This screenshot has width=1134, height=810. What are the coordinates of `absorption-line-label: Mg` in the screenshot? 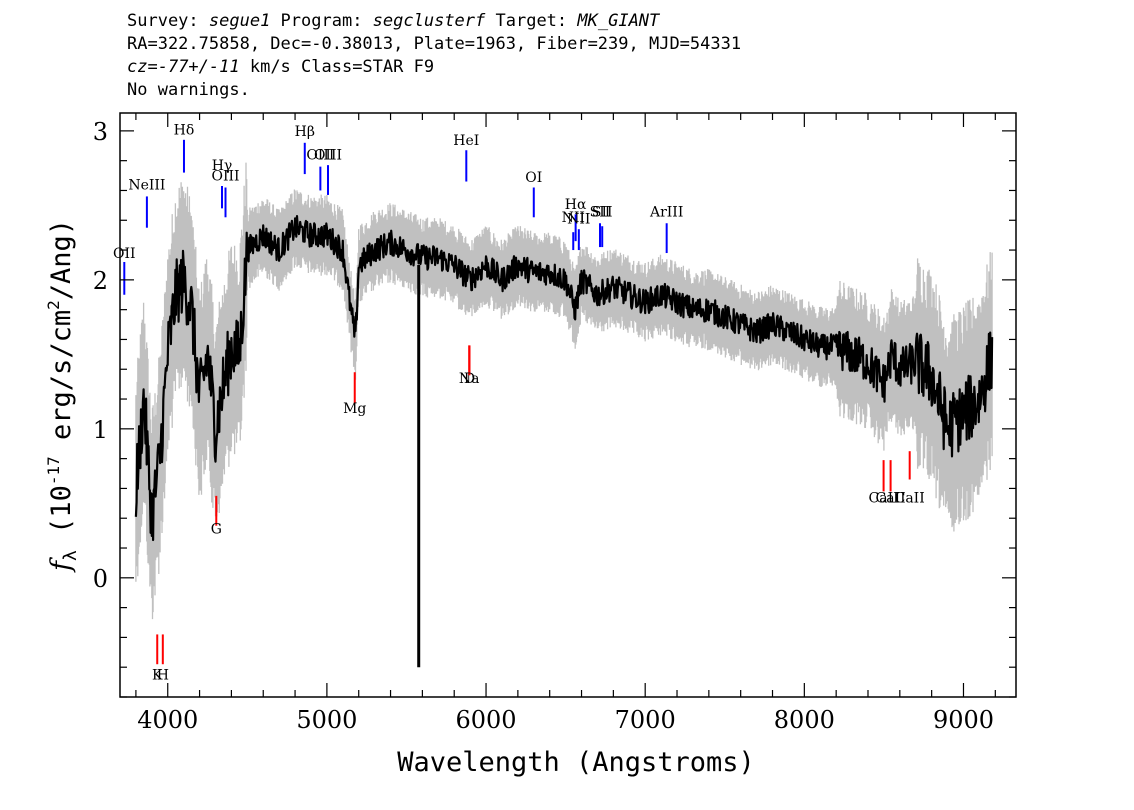 It's located at (354, 409).